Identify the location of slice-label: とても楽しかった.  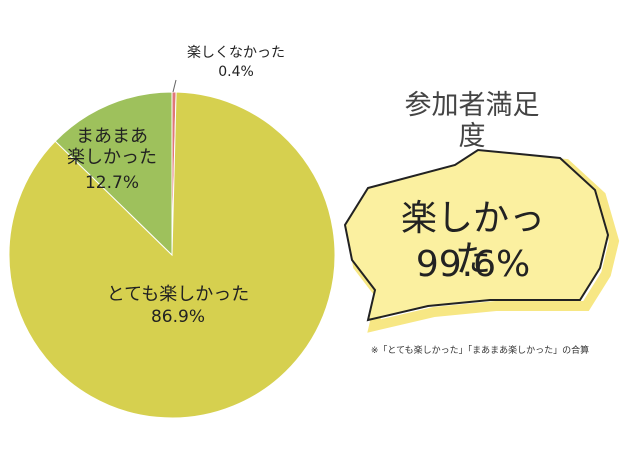
(178, 294).